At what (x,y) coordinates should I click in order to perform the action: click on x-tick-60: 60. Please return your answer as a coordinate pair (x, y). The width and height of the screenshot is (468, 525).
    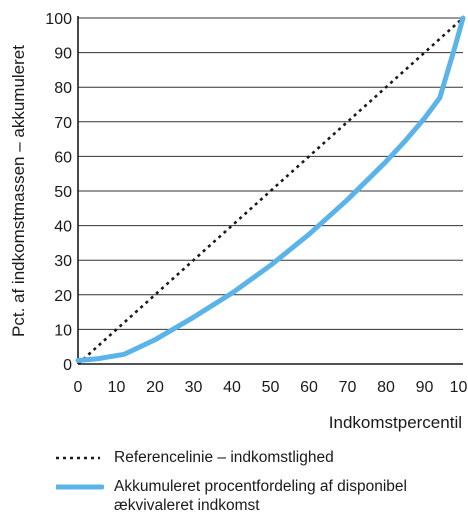
    Looking at the image, I should click on (309, 387).